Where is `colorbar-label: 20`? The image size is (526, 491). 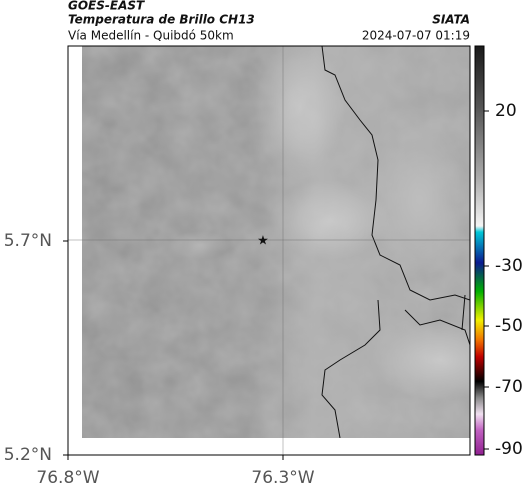
colorbar-label: 20 is located at coordinates (506, 111).